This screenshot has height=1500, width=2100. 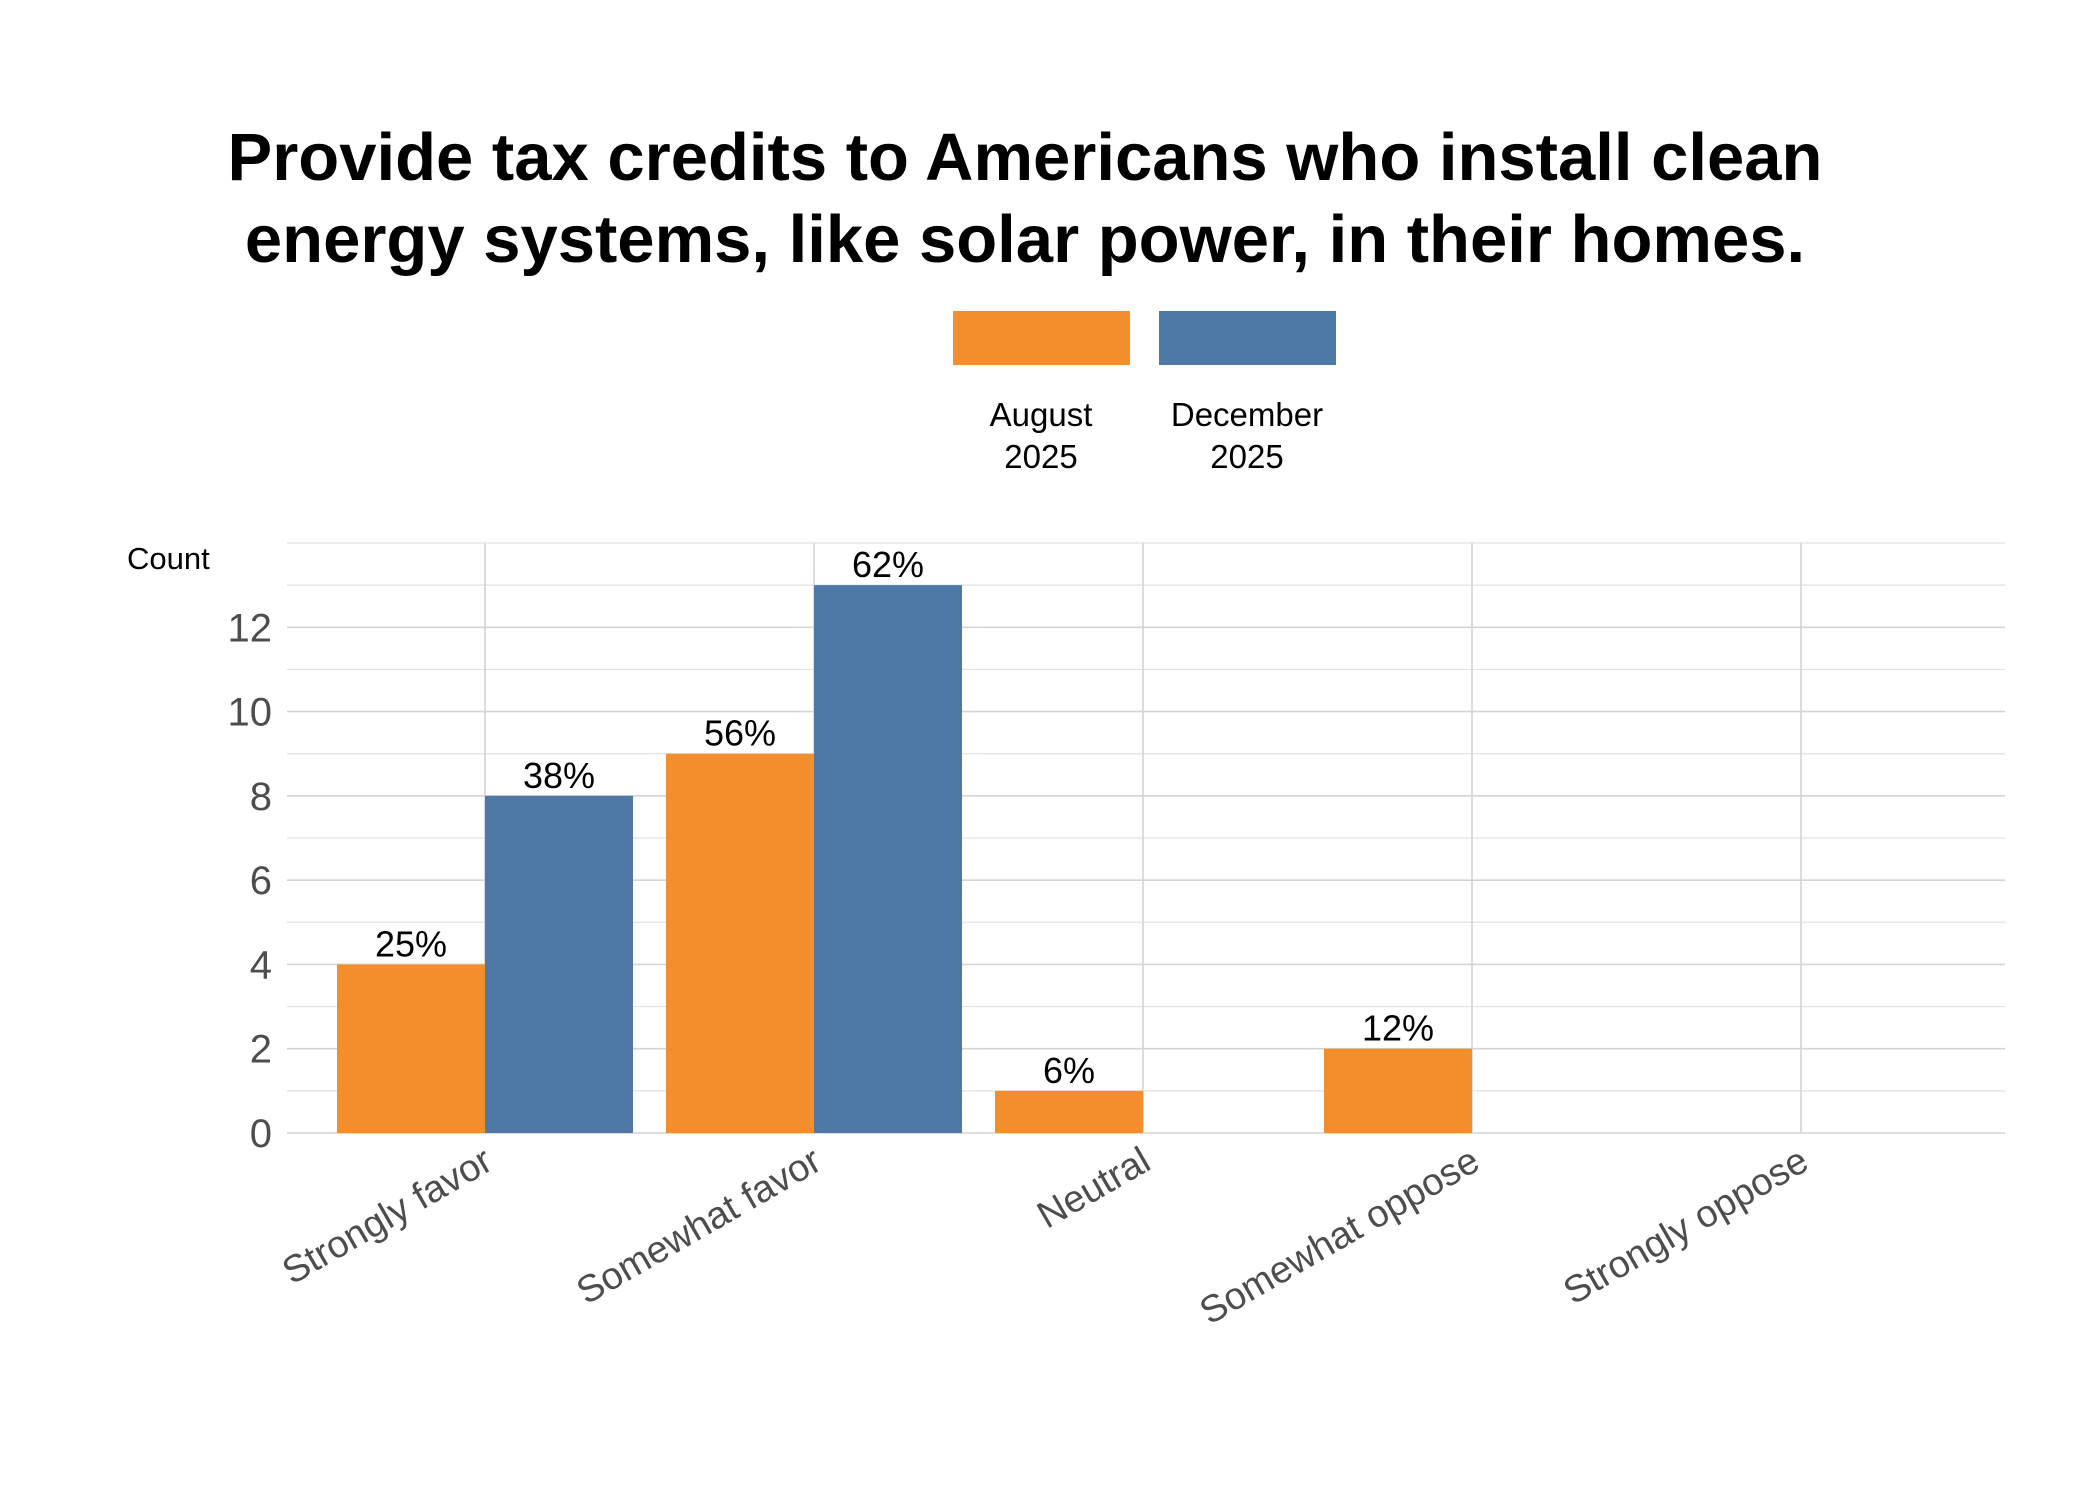 I want to click on legend-swatch-december-2025, so click(x=1247, y=338).